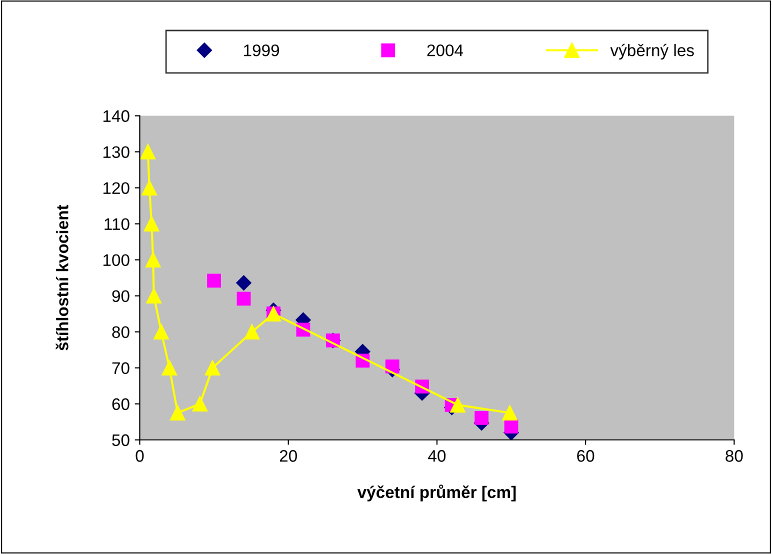 The height and width of the screenshot is (554, 772). I want to click on x-tick-label: 20, so click(288, 456).